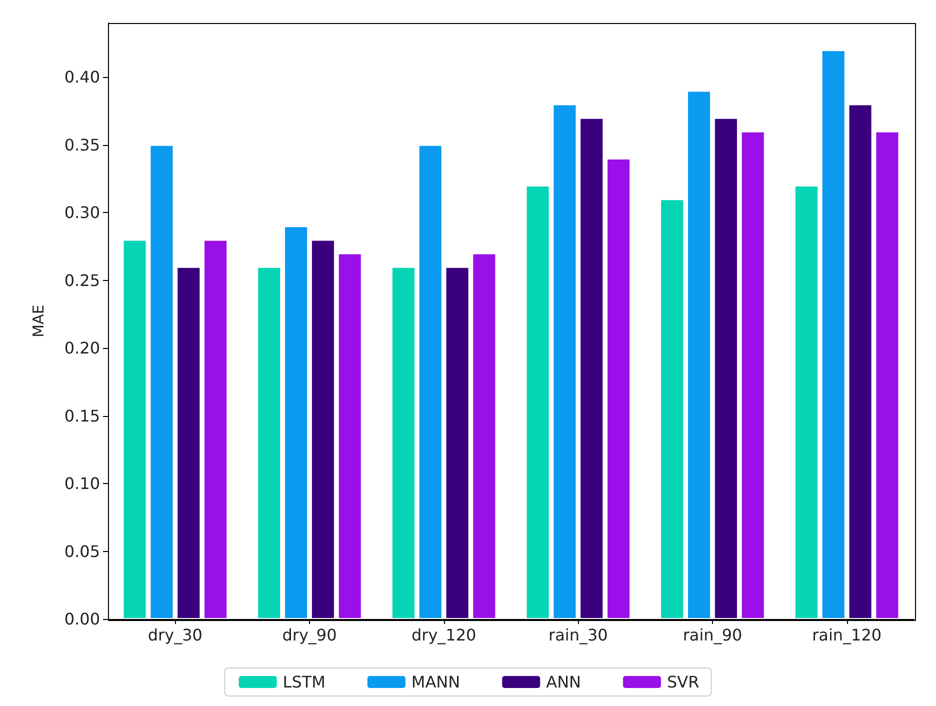 Image resolution: width=936 pixels, height=706 pixels. What do you see at coordinates (175, 635) in the screenshot?
I see `x-tick-label: dry_30` at bounding box center [175, 635].